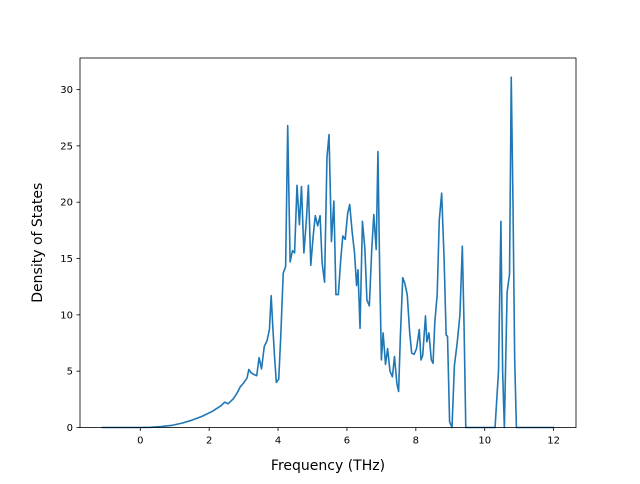  I want to click on x-tick-label: 8, so click(416, 441).